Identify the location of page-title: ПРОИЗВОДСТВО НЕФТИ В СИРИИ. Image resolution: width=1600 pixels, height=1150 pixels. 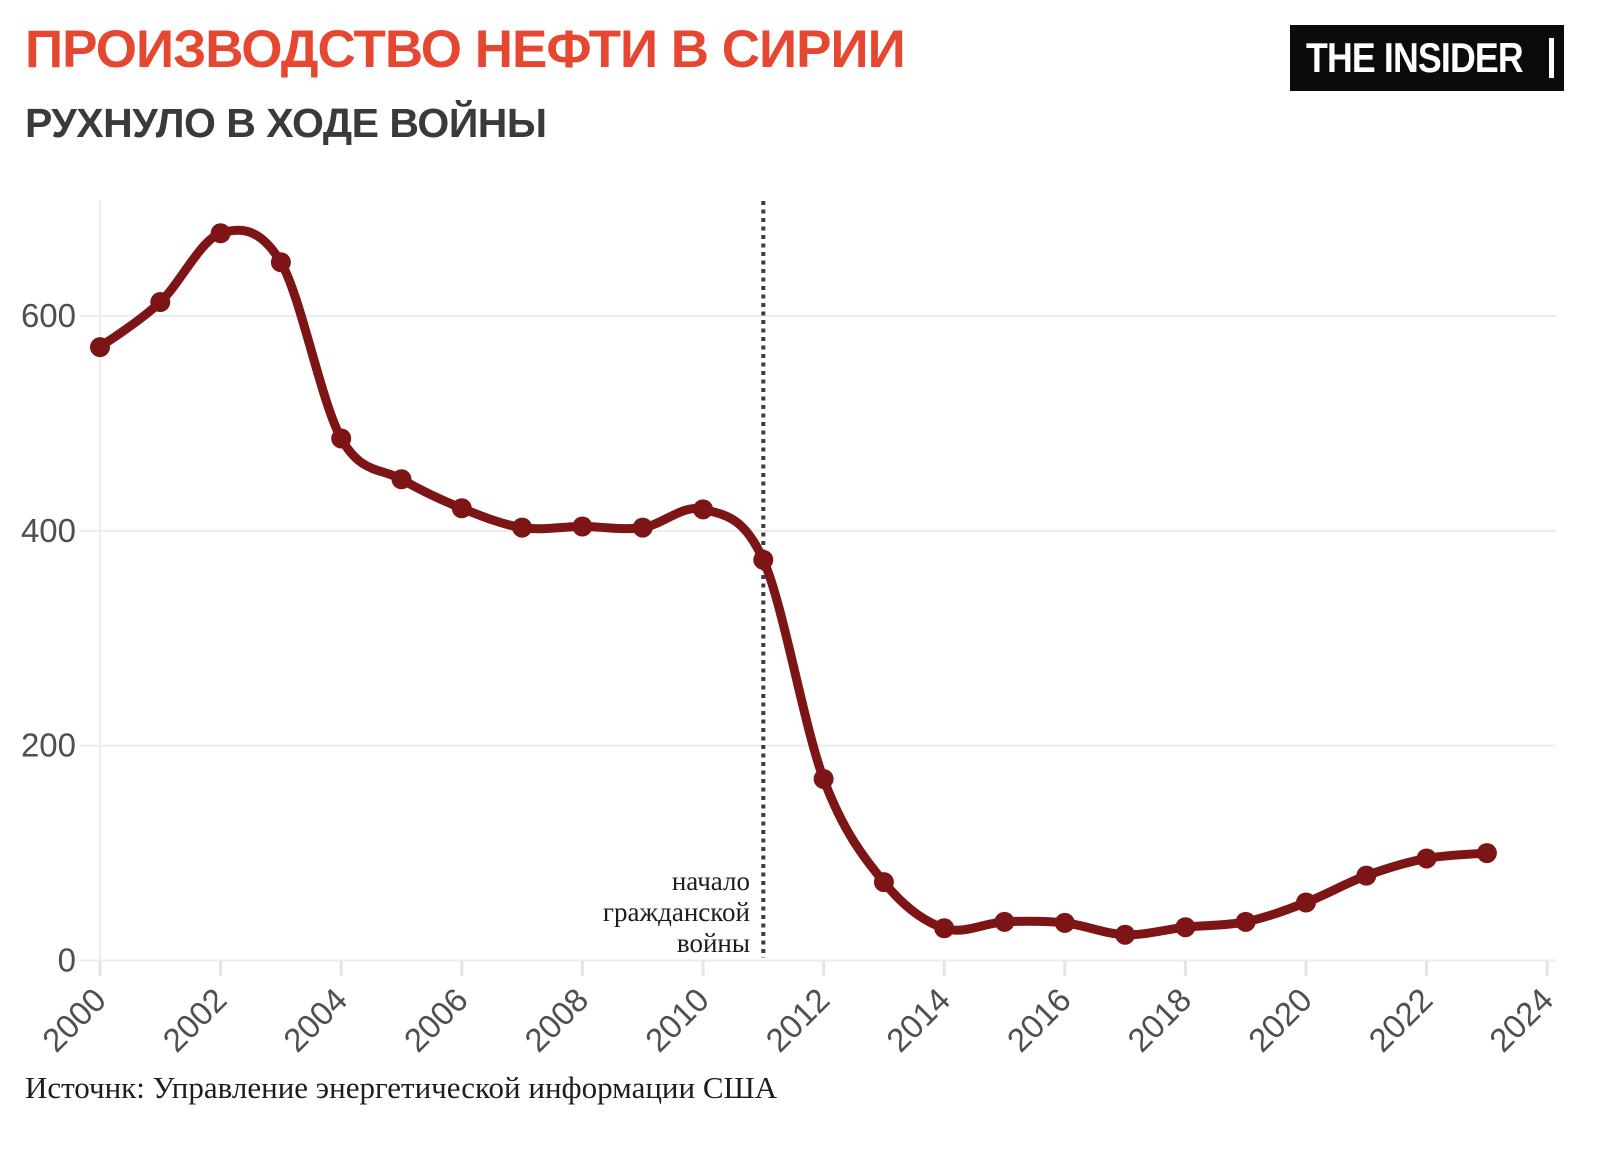
(465, 49).